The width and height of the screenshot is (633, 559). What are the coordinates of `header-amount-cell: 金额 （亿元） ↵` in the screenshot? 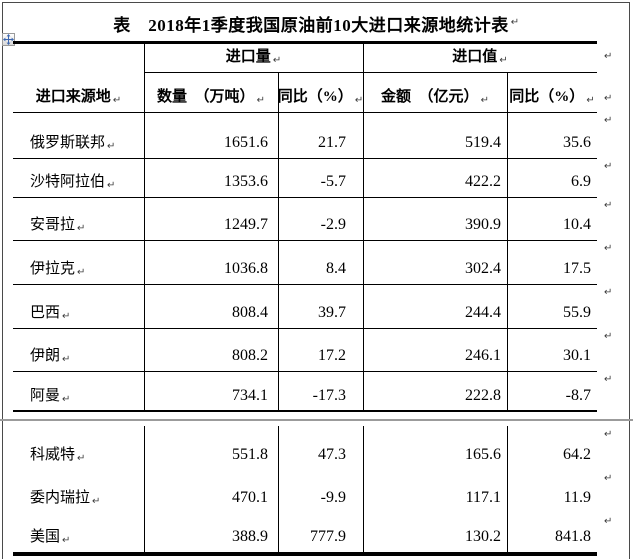 It's located at (435, 92).